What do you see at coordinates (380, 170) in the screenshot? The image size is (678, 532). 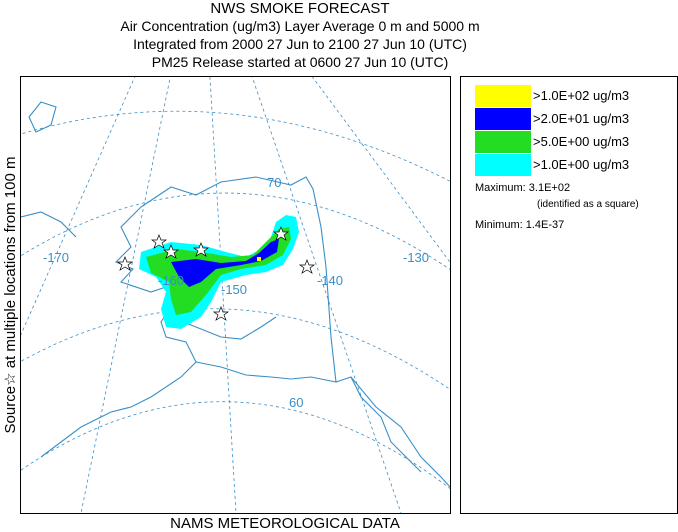 I see `lon-130-line` at bounding box center [380, 170].